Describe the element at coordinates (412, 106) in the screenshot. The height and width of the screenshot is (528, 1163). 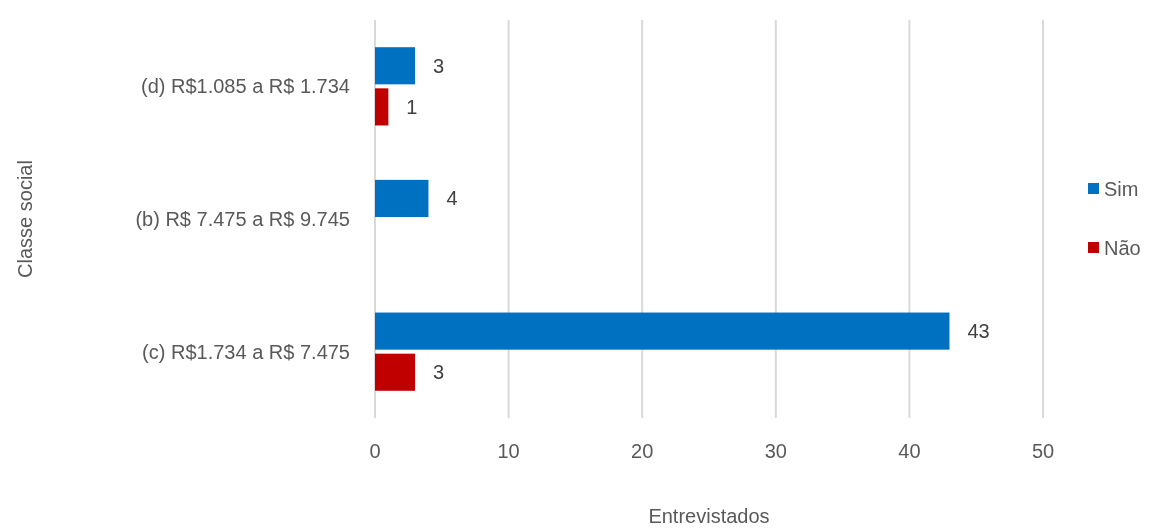
I see `data-label: 1` at that location.